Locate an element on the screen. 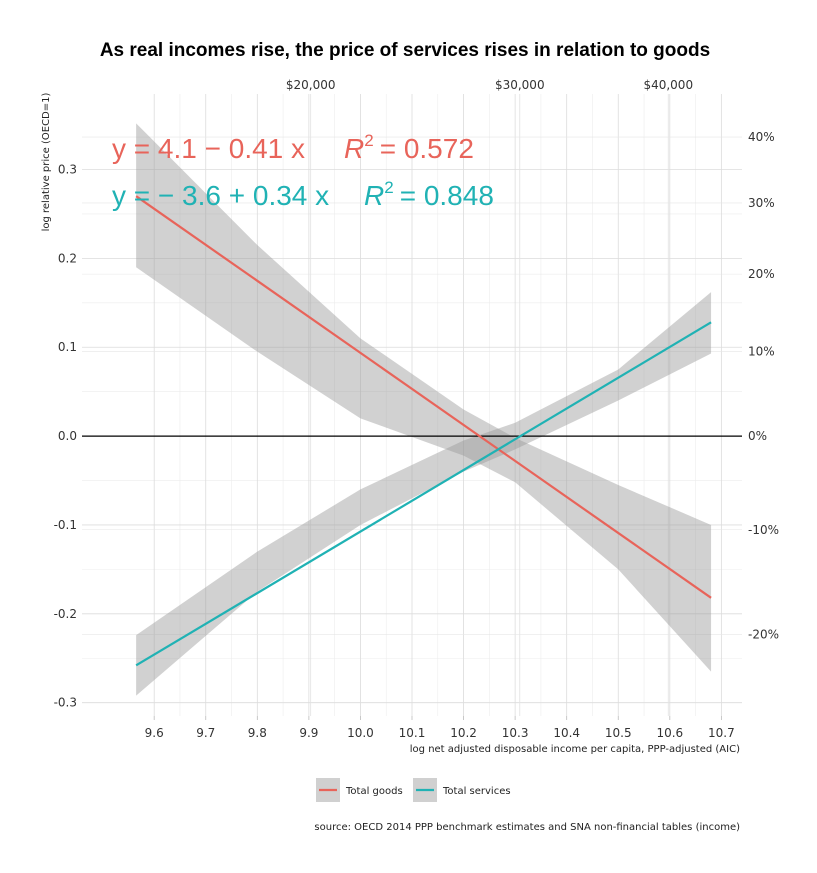  legend-label-services: Total services is located at coordinates (476, 791).